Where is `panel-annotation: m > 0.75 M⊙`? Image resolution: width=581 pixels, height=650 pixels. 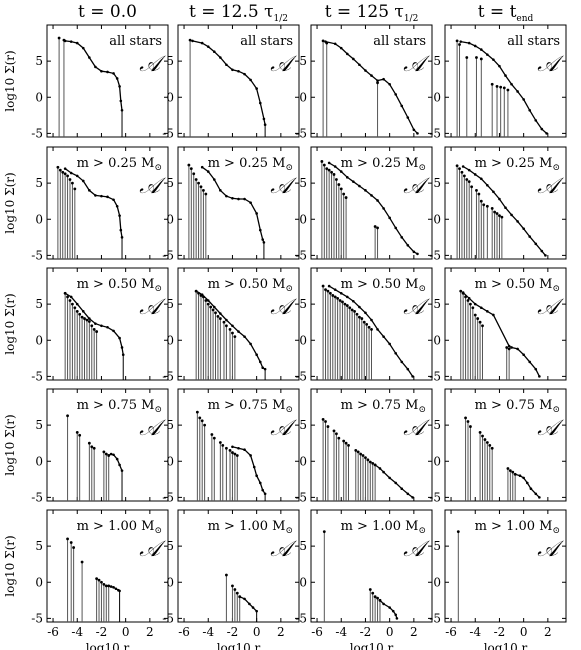 panel-annotation: m > 0.75 M⊙ is located at coordinates (383, 406).